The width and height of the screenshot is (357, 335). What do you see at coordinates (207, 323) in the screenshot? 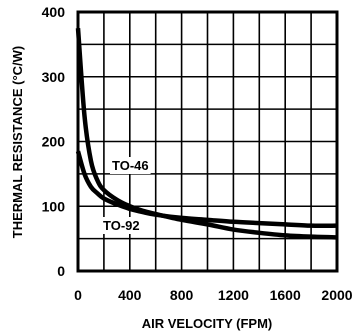
I see `x-axis-title: AIR VELOCITY (FPM)` at bounding box center [207, 323].